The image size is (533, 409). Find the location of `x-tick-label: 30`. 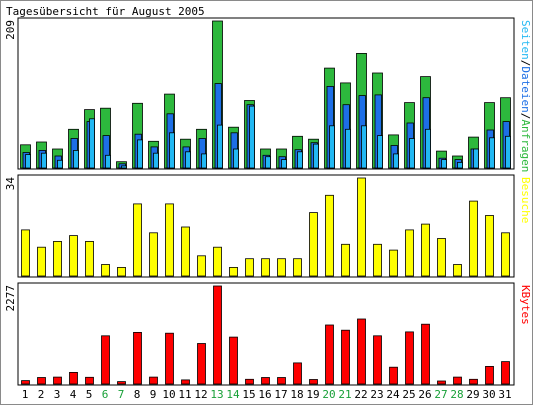

x-tick-label: 30 is located at coordinates (488, 394).